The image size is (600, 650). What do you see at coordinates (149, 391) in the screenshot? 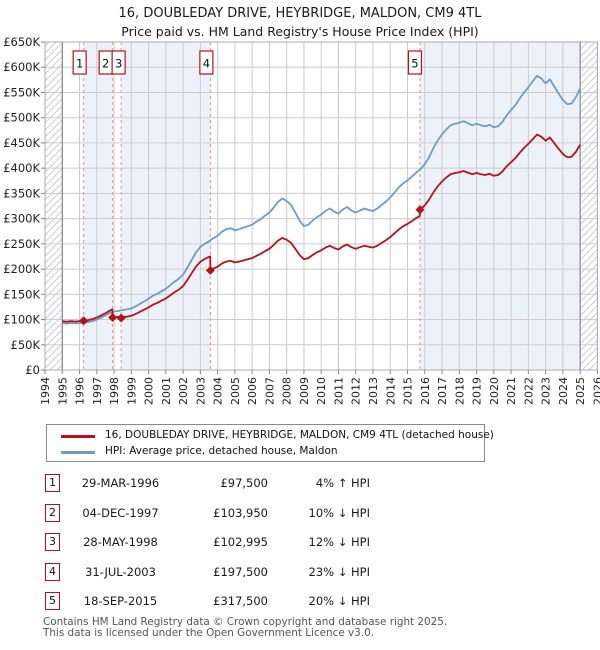
I see `x-tick-label: 2000` at bounding box center [149, 391].